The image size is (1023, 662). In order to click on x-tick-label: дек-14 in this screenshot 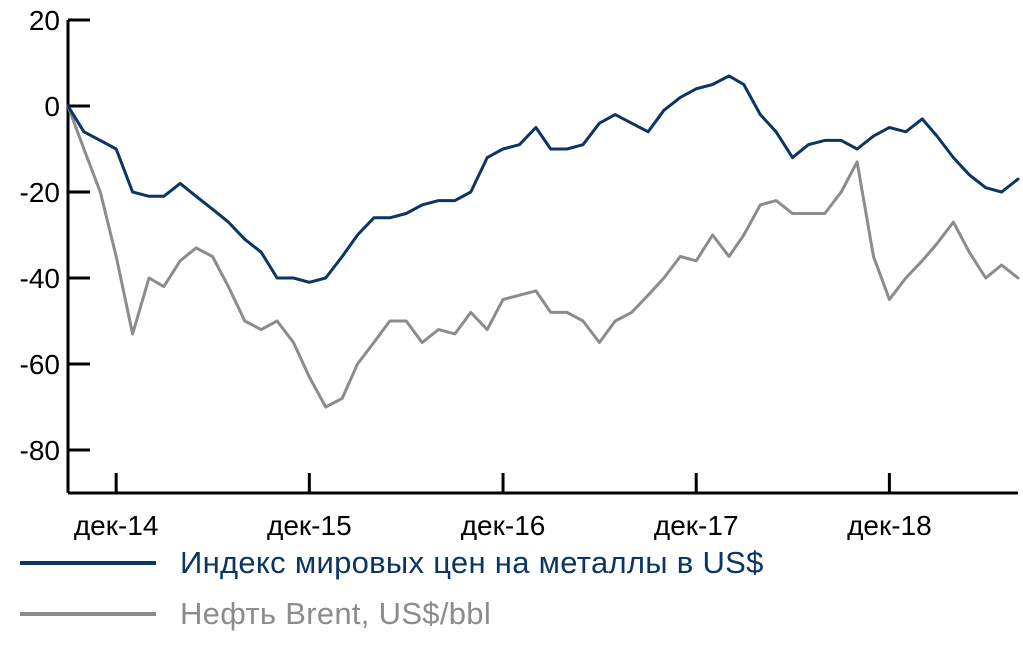, I will do `click(116, 525)`.